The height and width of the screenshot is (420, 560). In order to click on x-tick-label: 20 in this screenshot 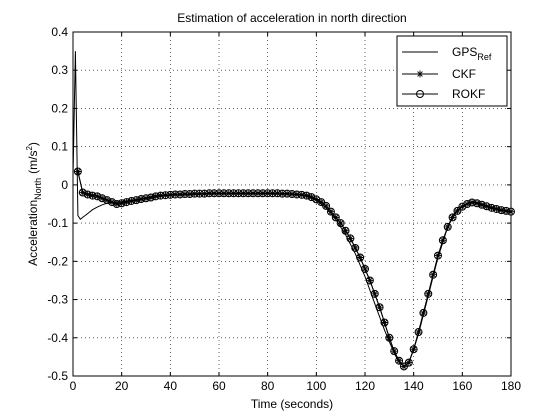, I will do `click(122, 386)`.